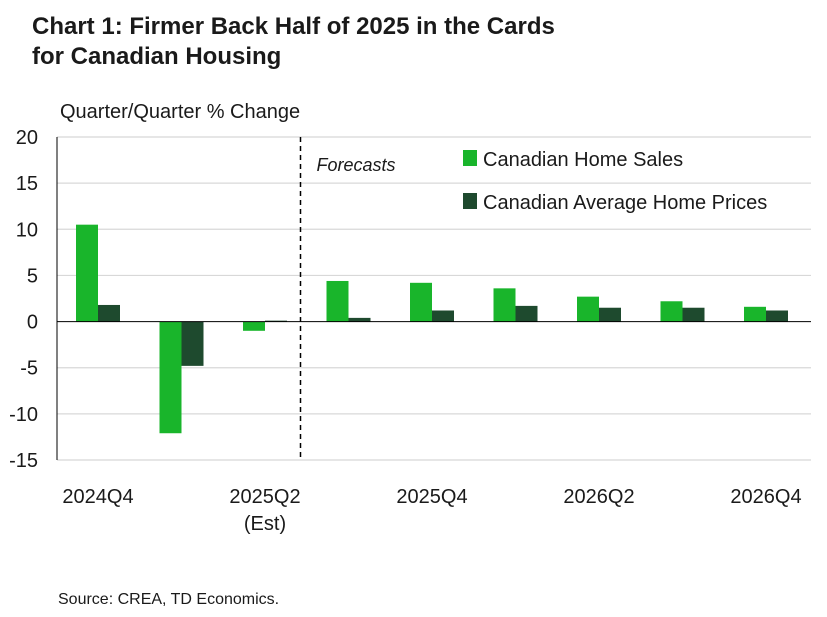 The width and height of the screenshot is (827, 617). Describe the element at coordinates (625, 203) in the screenshot. I see `legend-label-home-prices: Canadian Average Home Prices` at that location.